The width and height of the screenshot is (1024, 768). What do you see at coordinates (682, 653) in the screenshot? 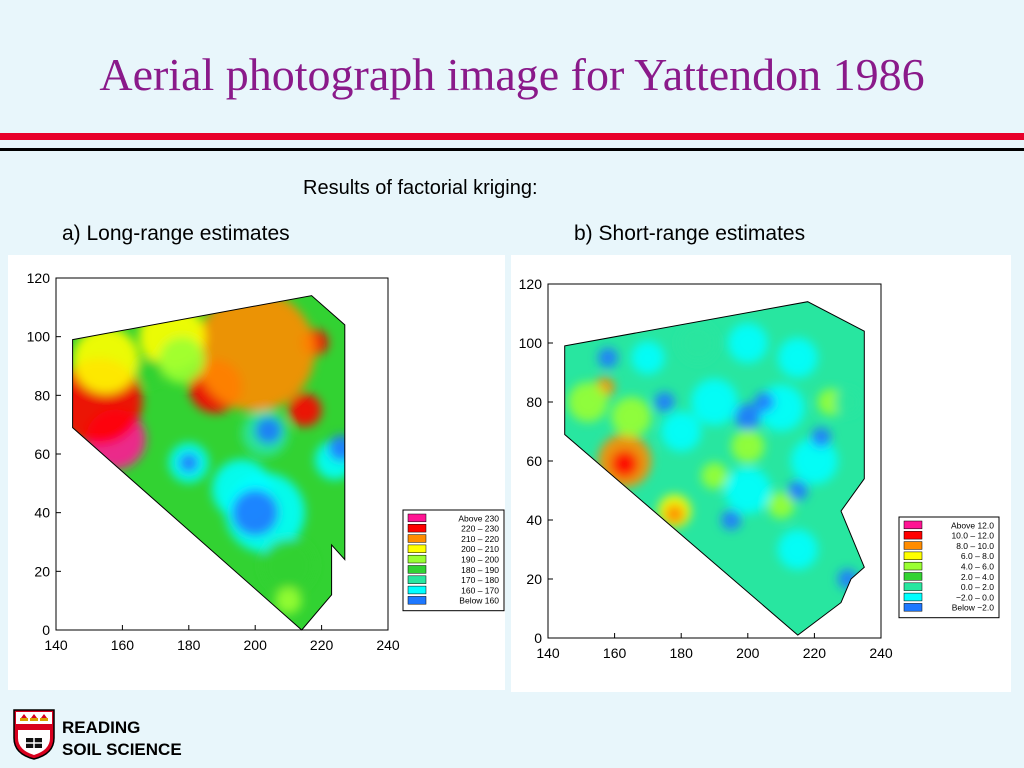
I see `b-x-tick-label-2: 180` at bounding box center [682, 653].